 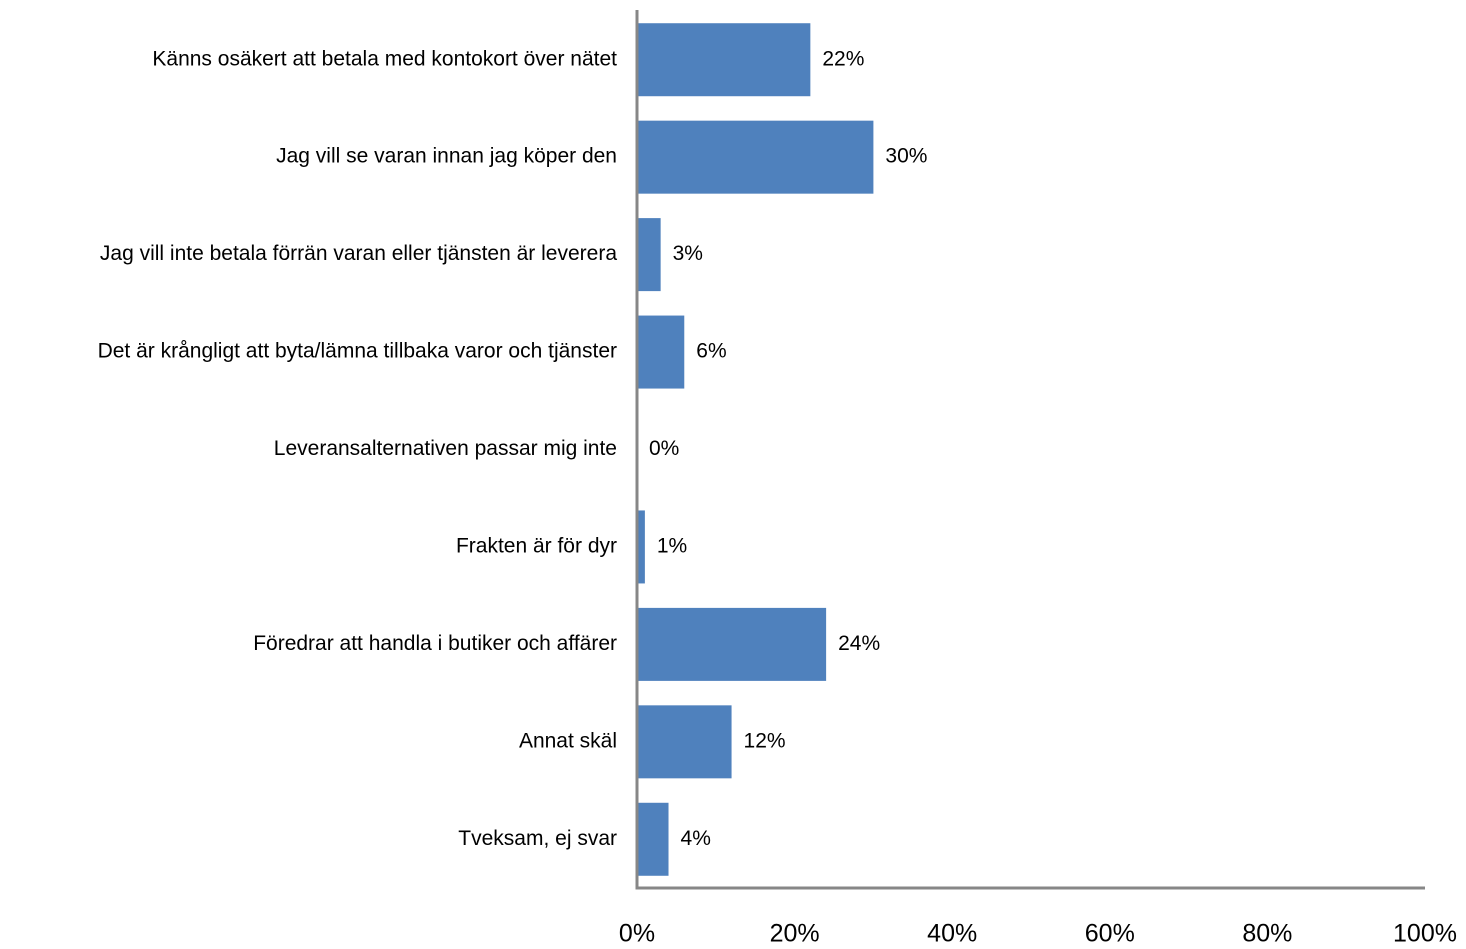 What do you see at coordinates (1267, 934) in the screenshot?
I see `x-tick-label: 80%` at bounding box center [1267, 934].